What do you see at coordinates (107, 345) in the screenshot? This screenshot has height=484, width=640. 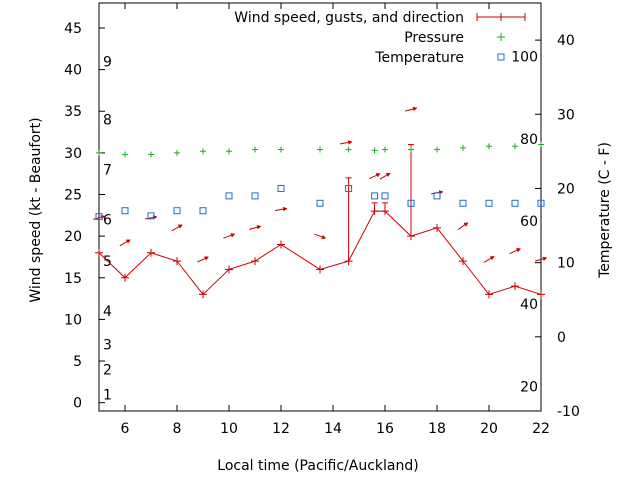 I see `beaufort-label: 3` at bounding box center [107, 345].